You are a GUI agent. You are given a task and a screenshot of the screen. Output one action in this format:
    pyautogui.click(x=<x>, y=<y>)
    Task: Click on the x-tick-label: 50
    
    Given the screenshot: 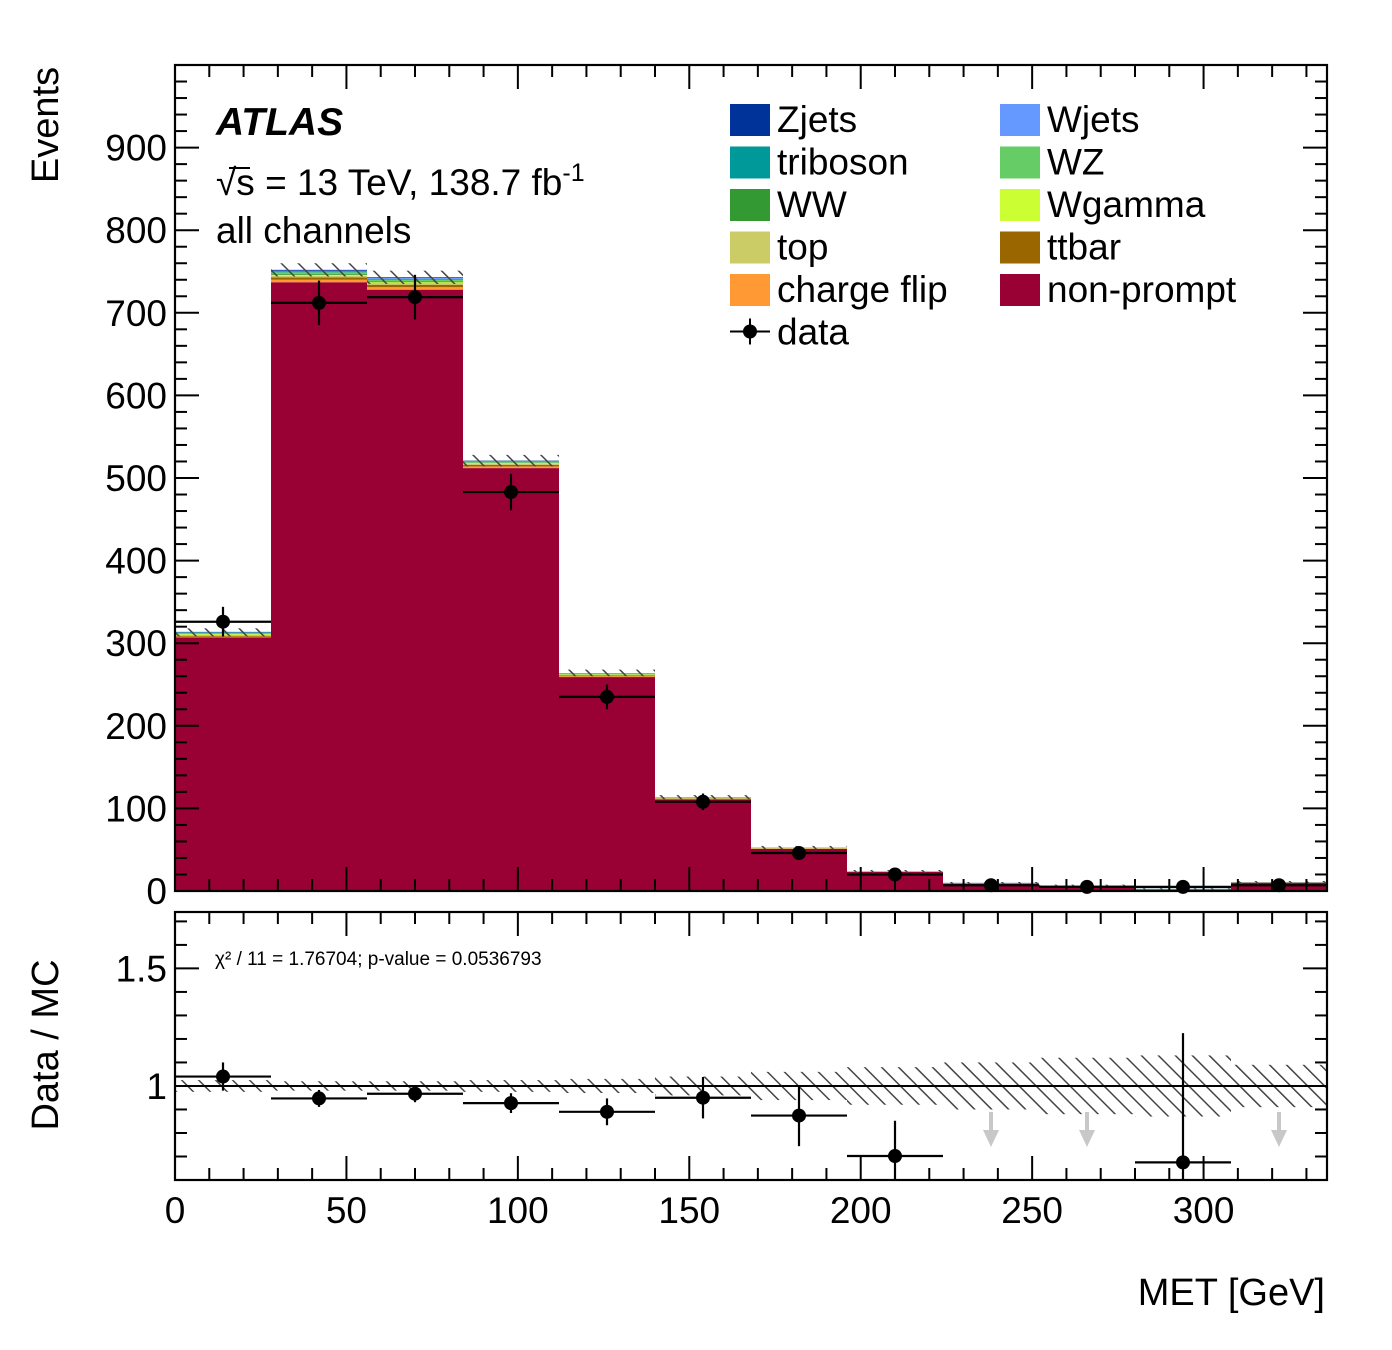 What is the action you would take?
    pyautogui.click(x=346, y=1210)
    